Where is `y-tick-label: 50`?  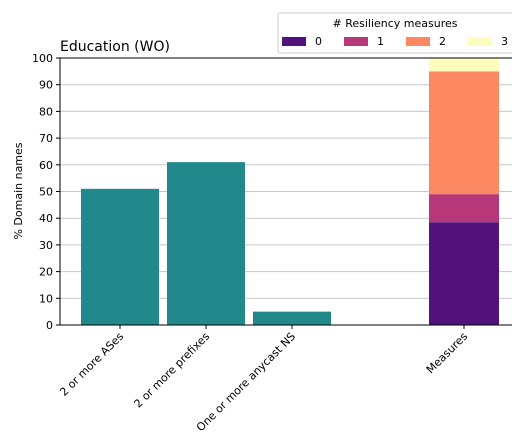
y-tick-label: 50 is located at coordinates (46, 192).